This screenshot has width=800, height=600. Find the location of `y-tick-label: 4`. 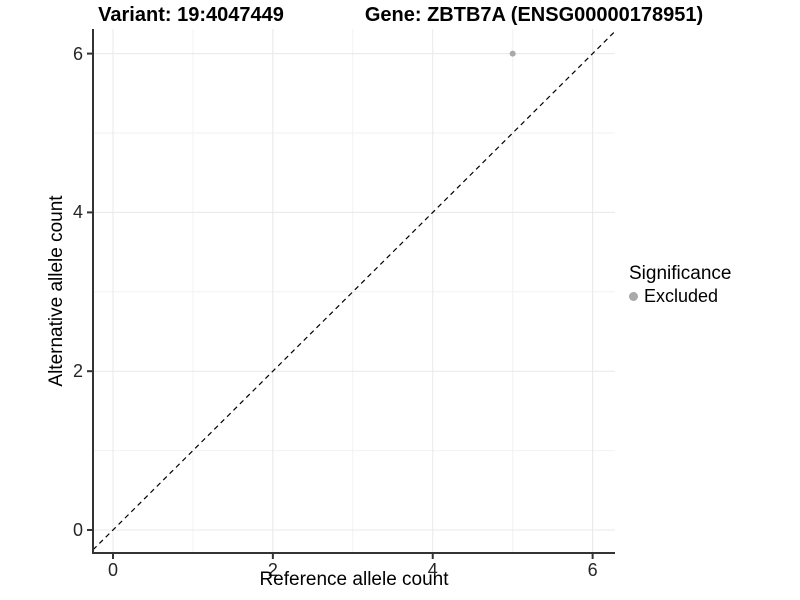

y-tick-label: 4 is located at coordinates (77, 212).